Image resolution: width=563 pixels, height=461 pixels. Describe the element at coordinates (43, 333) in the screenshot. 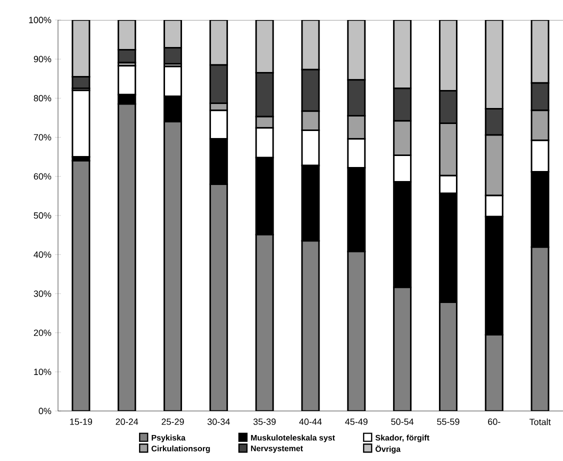

I see `y-tick-label: 20%` at that location.